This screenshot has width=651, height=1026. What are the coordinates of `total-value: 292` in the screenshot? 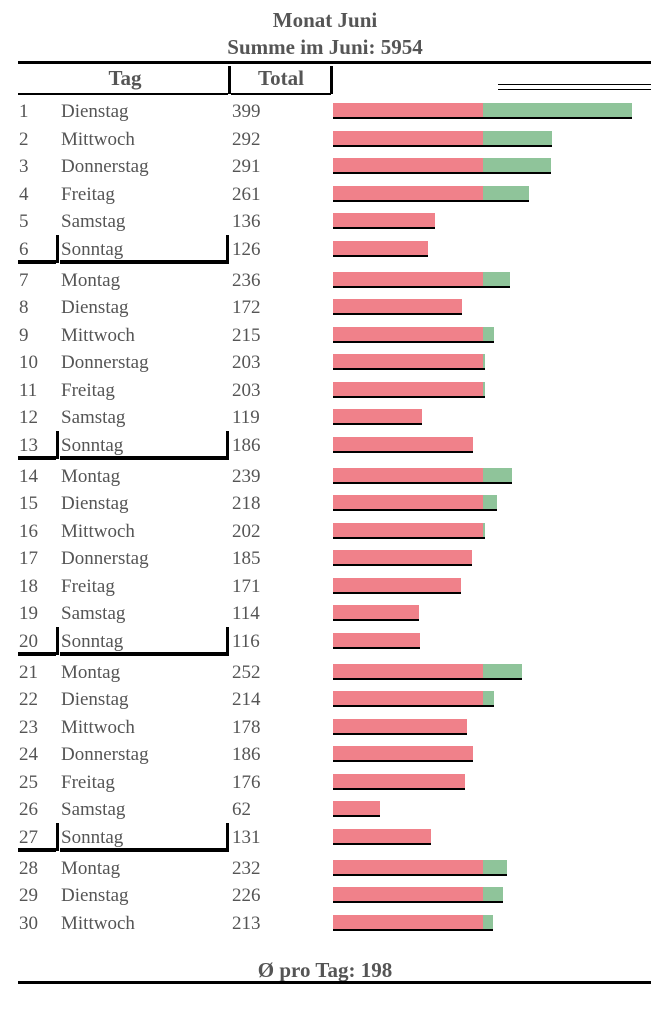 It's located at (246, 139).